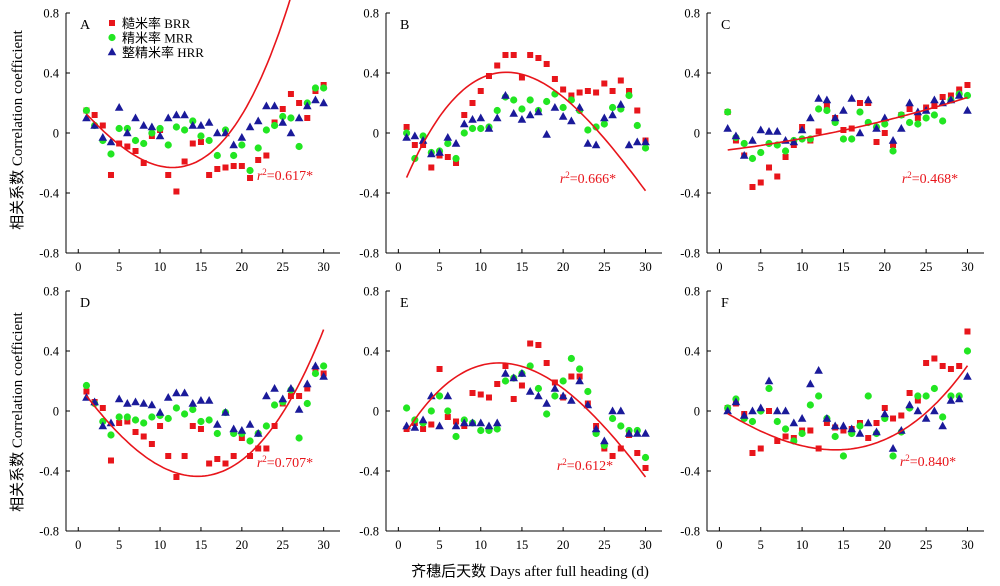 This screenshot has height=586, width=1000. What do you see at coordinates (692, 352) in the screenshot?
I see `y-tick-label: 0.4` at bounding box center [692, 352].